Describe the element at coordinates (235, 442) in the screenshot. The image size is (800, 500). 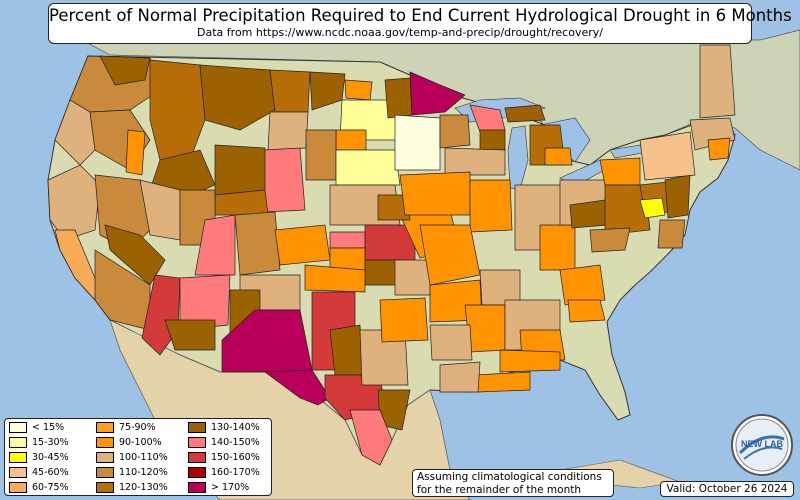
I see `legend-label: 140-150%` at that location.